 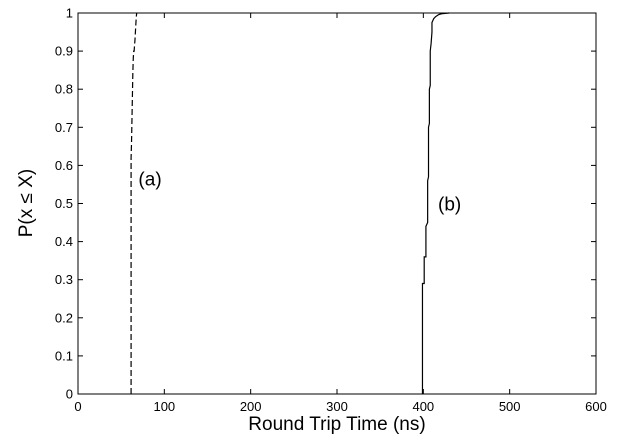 What do you see at coordinates (69, 394) in the screenshot?
I see `y-tick-label: 0` at bounding box center [69, 394].